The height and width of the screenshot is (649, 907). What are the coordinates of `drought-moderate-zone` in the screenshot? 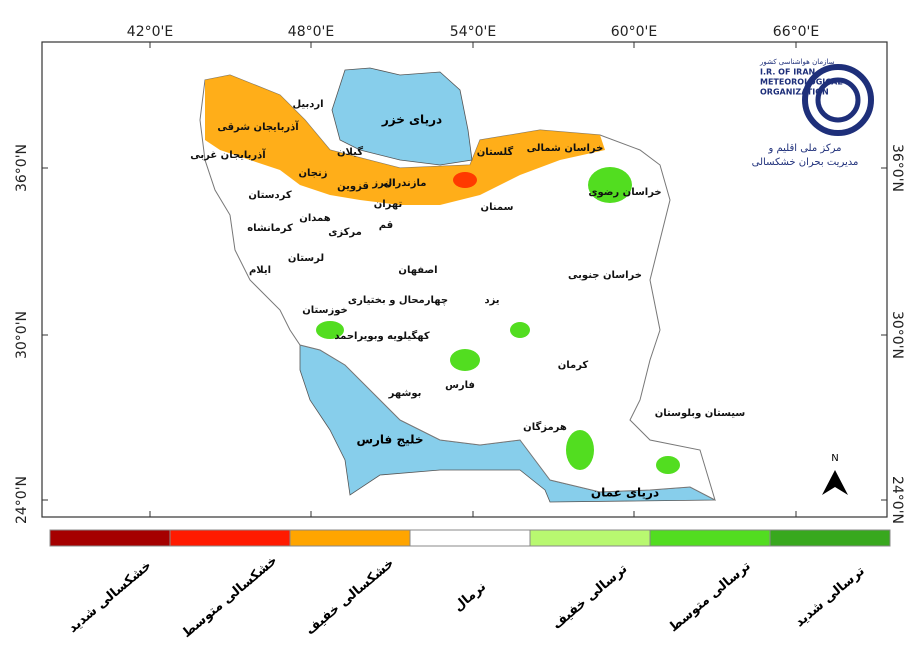 It's located at (465, 180).